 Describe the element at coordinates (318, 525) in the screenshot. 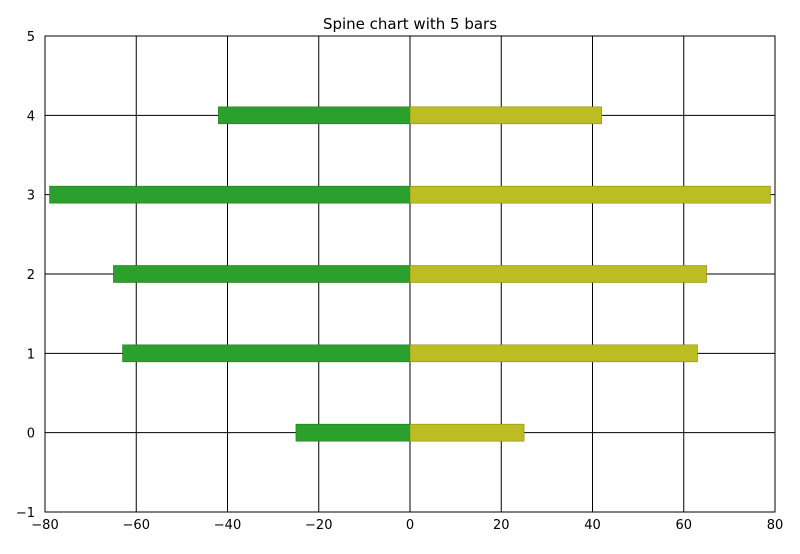

I see `x-tick-label: −20` at that location.